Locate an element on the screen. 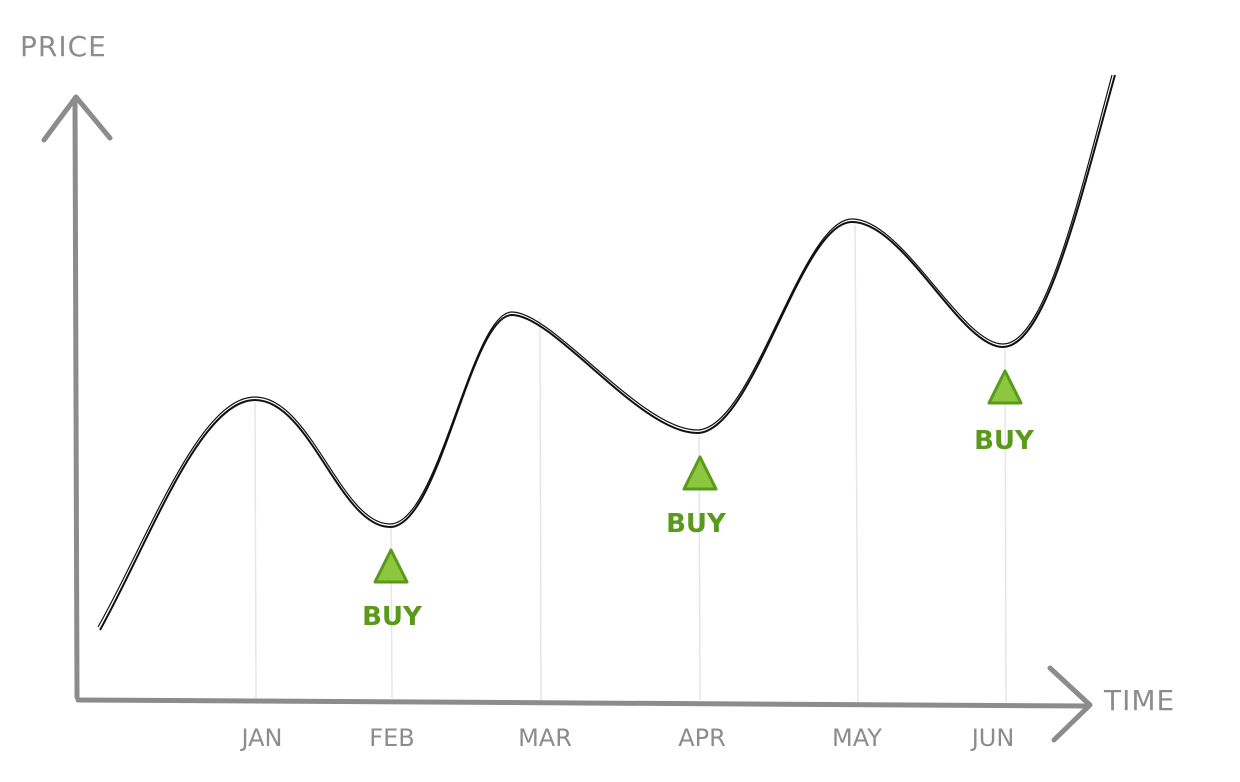 The height and width of the screenshot is (782, 1240). month-label: JUN is located at coordinates (992, 738).